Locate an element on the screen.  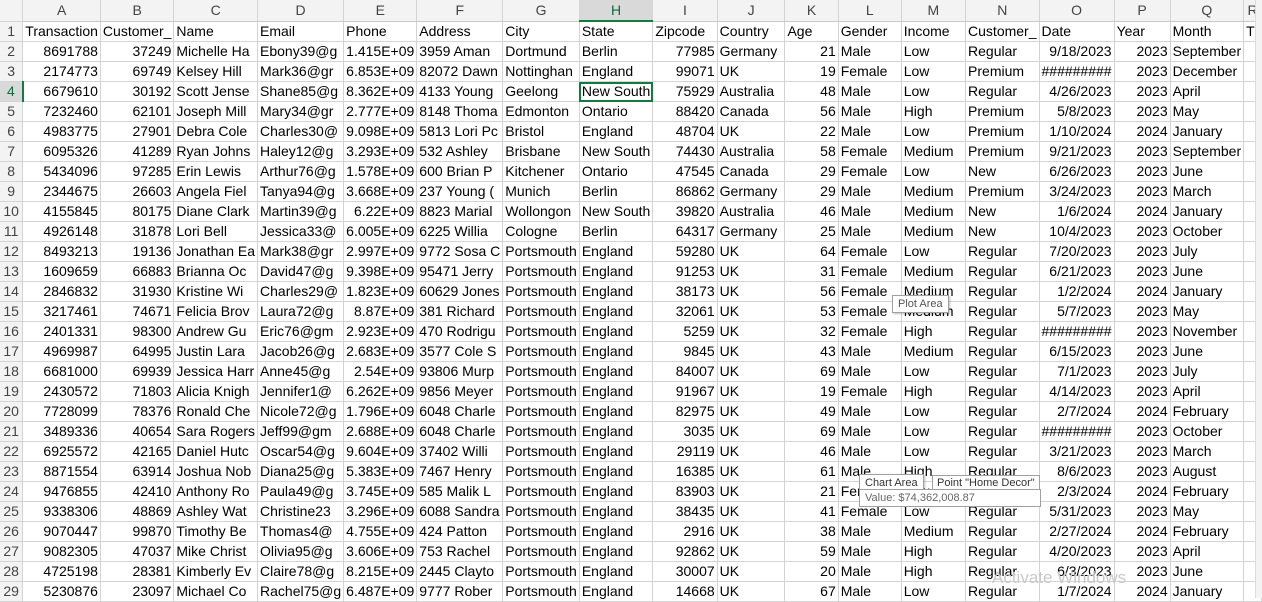
cell-g26: Portsmouth is located at coordinates (541, 531).